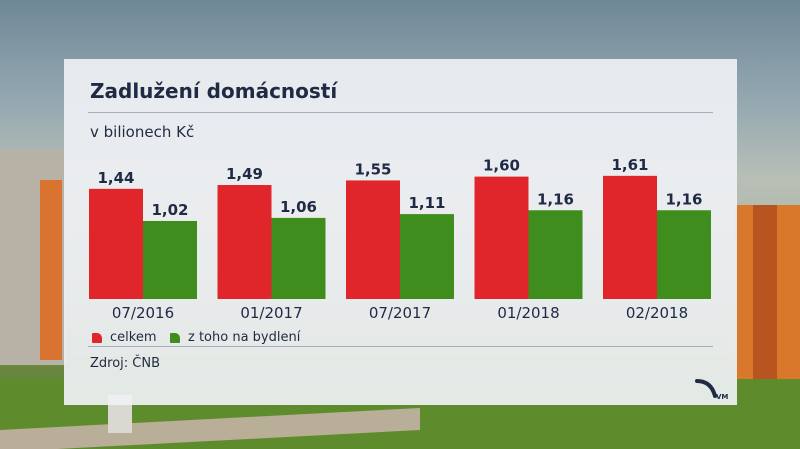  I want to click on legend-label-celkem: celkem, so click(133, 337).